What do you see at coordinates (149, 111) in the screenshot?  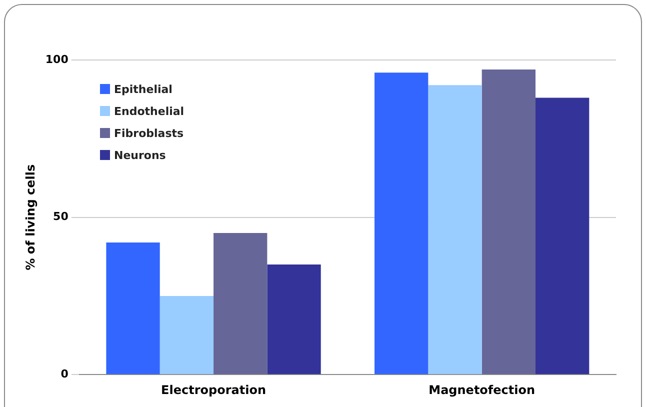 I see `legend-label: Endothelial` at bounding box center [149, 111].